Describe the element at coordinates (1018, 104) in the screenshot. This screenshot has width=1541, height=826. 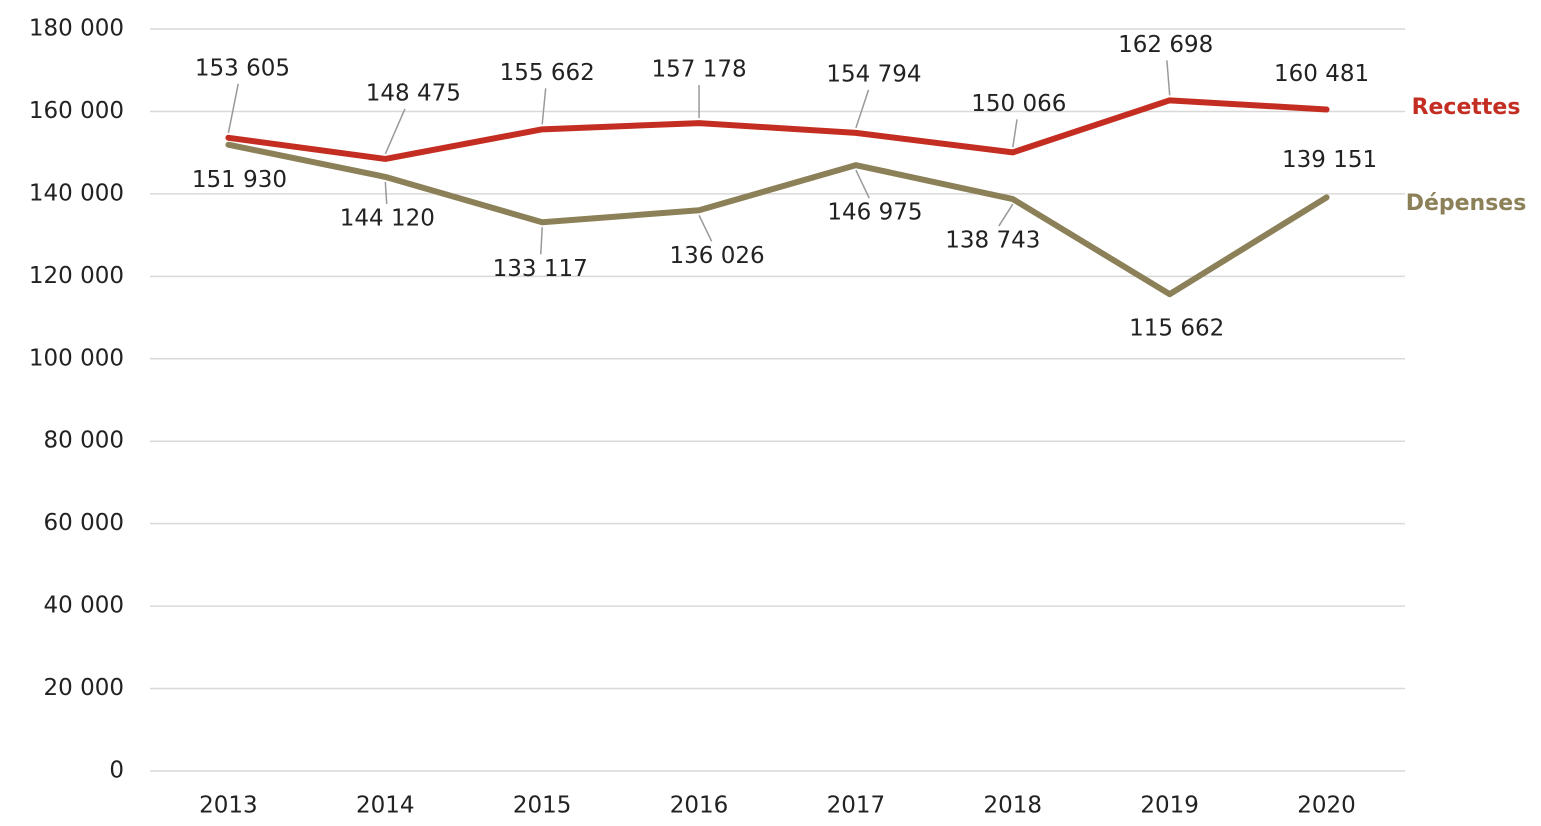
I see `data-label: 150 066` at that location.